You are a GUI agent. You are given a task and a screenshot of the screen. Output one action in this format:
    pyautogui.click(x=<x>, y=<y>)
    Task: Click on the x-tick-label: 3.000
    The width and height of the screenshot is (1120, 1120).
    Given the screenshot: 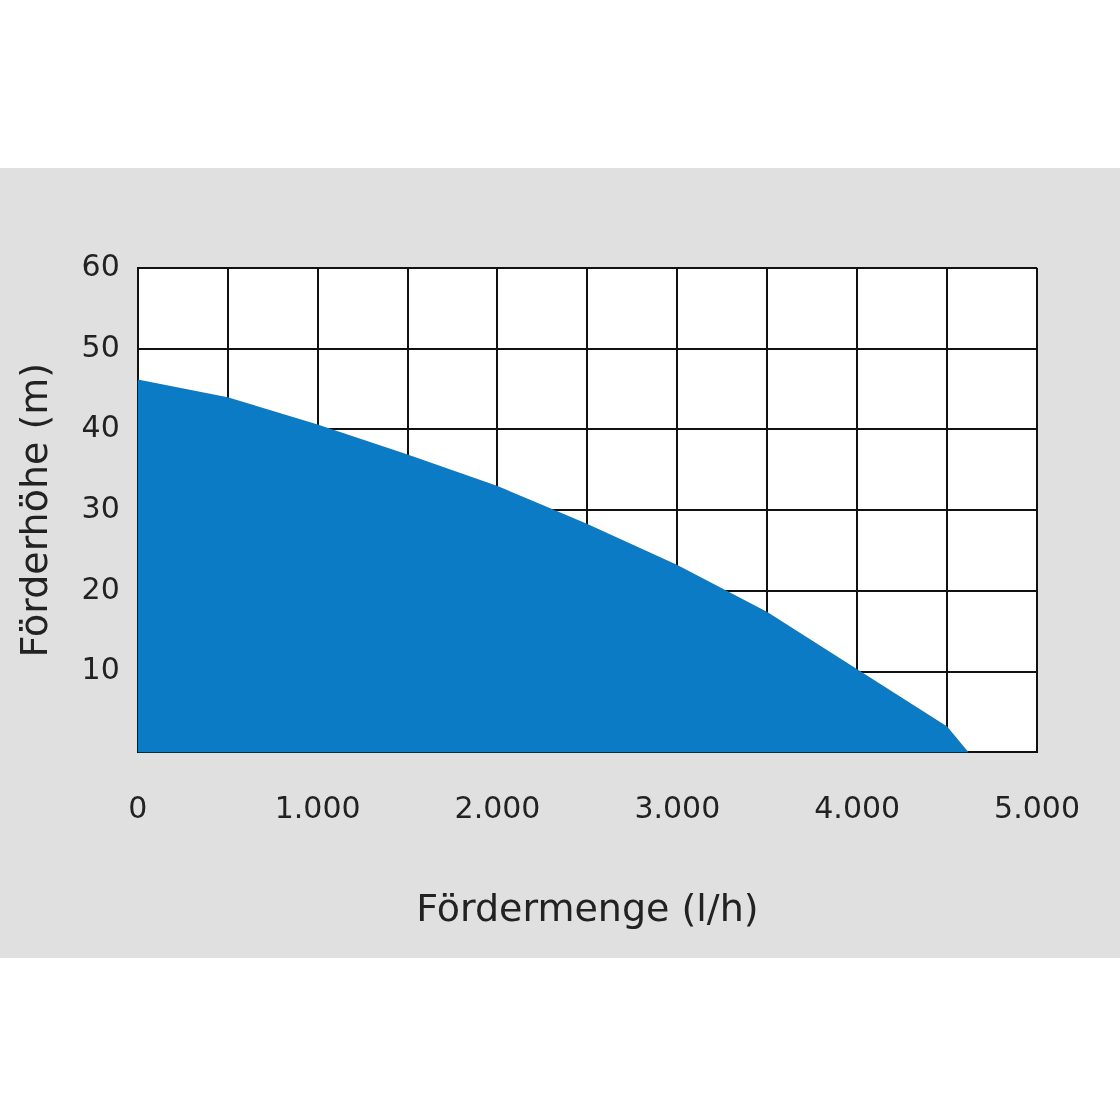 What is the action you would take?
    pyautogui.click(x=677, y=808)
    